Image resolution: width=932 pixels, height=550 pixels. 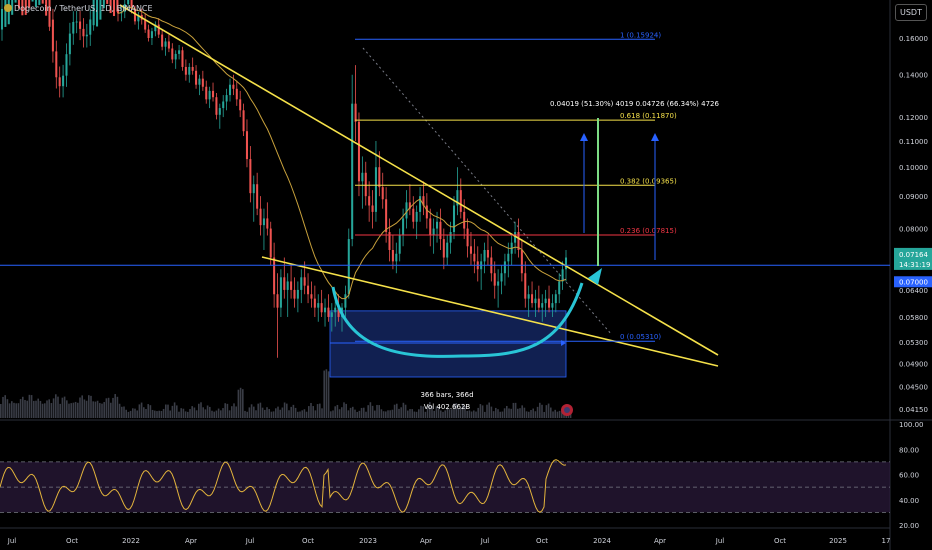 I want to click on cup-curve, so click(x=457, y=320).